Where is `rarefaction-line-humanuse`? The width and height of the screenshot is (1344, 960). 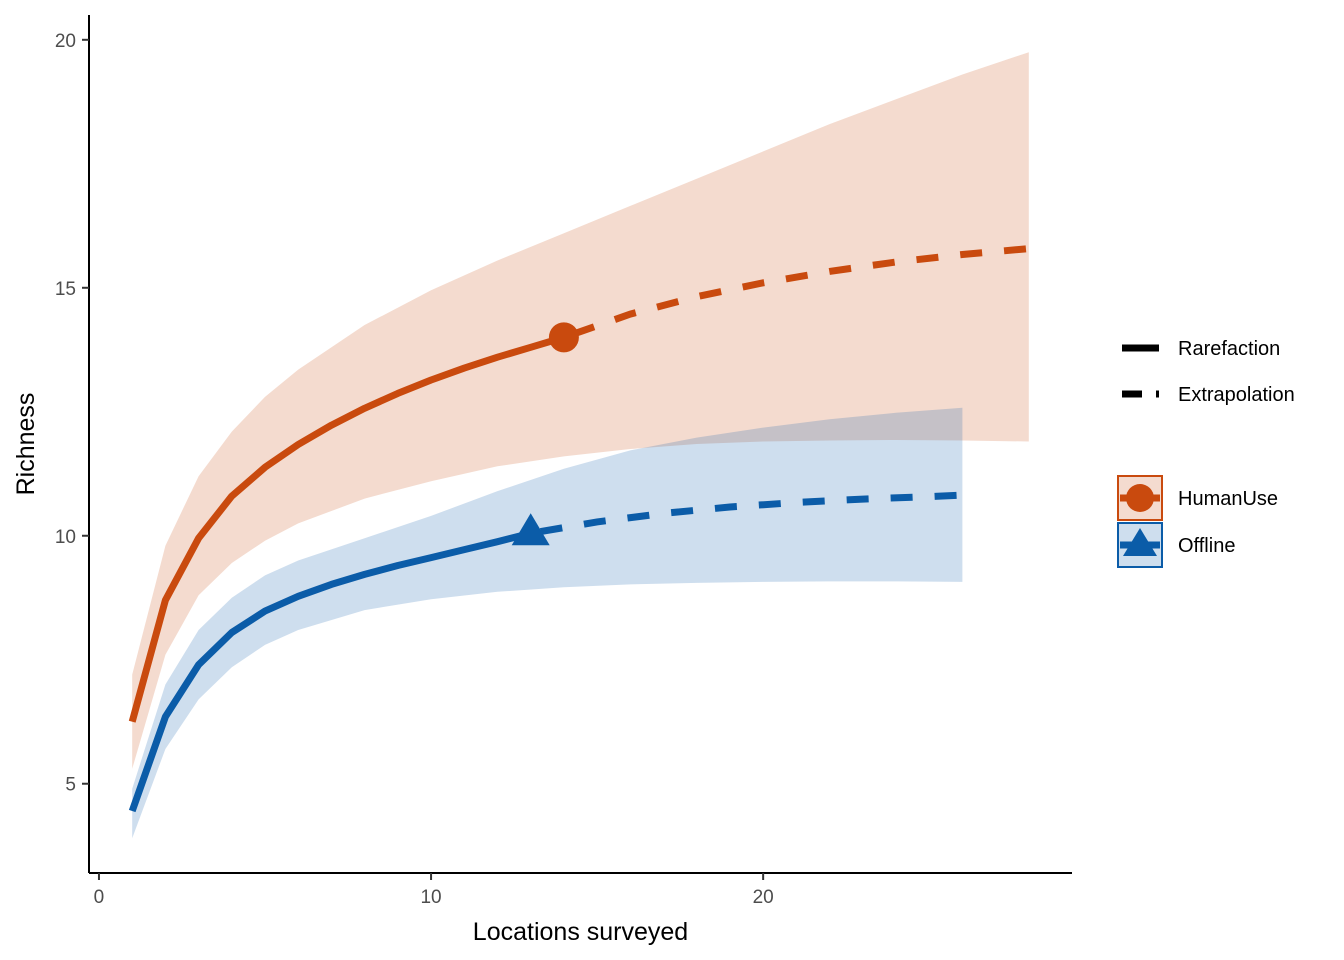
rarefaction-line-humanuse is located at coordinates (346, 528).